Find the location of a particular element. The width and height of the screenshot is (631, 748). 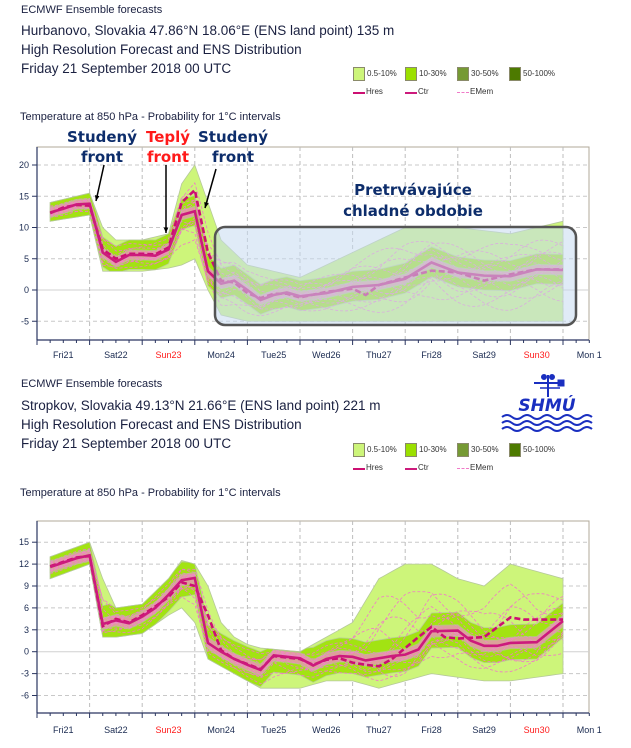

annotation-cold-period: Pretrvávajúce chladné obdobie is located at coordinates (413, 201).